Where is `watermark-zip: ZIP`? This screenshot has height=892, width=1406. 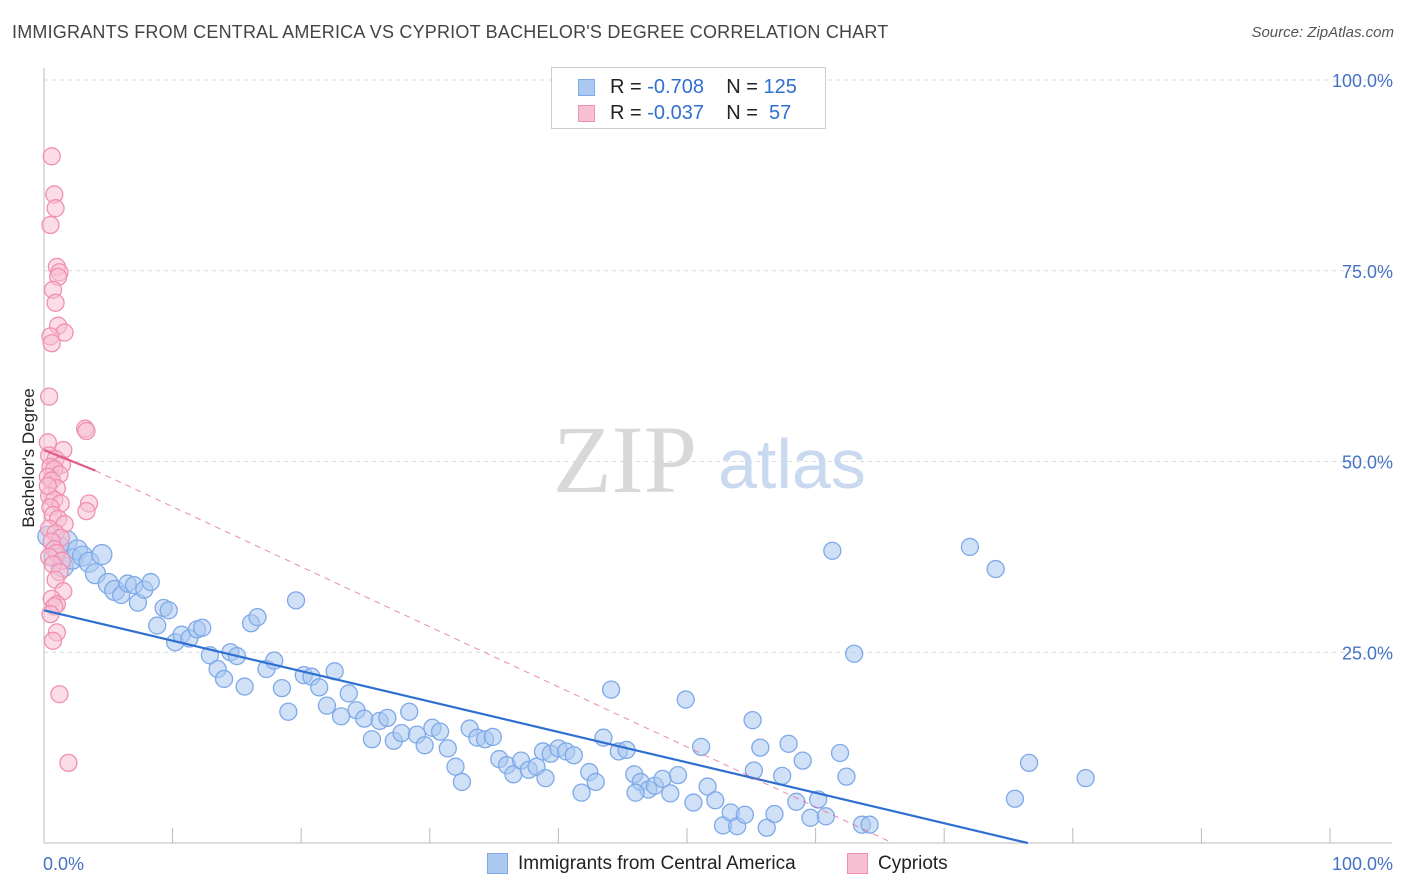 watermark-zip: ZIP is located at coordinates (625, 459).